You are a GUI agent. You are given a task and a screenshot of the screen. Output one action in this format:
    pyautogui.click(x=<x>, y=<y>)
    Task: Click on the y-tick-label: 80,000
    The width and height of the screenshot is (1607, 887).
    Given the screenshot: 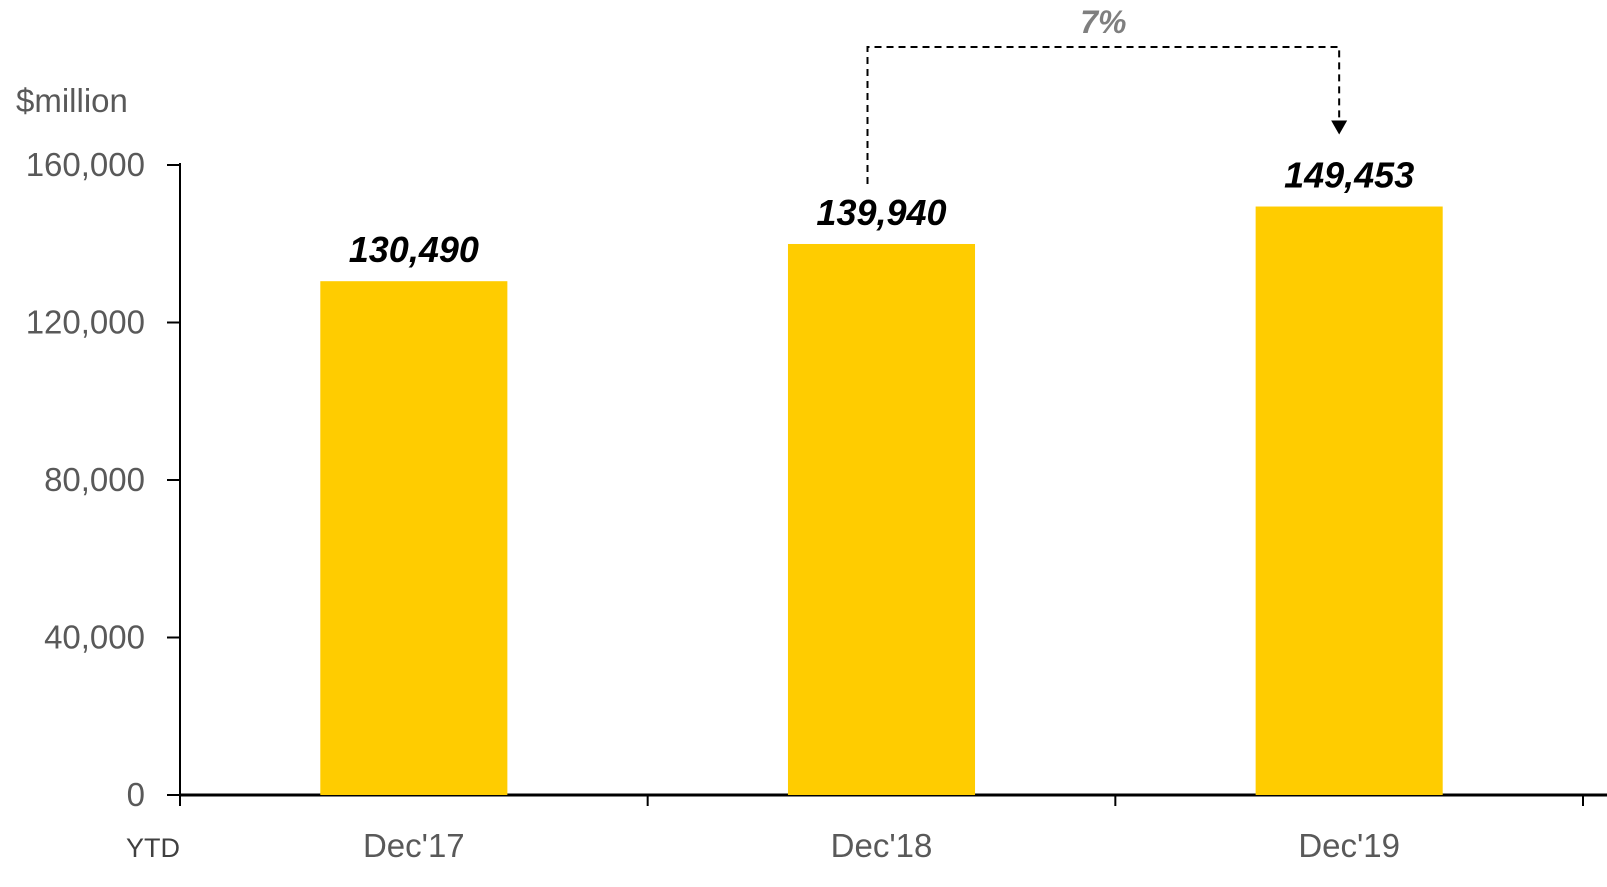 What is the action you would take?
    pyautogui.click(x=94, y=479)
    